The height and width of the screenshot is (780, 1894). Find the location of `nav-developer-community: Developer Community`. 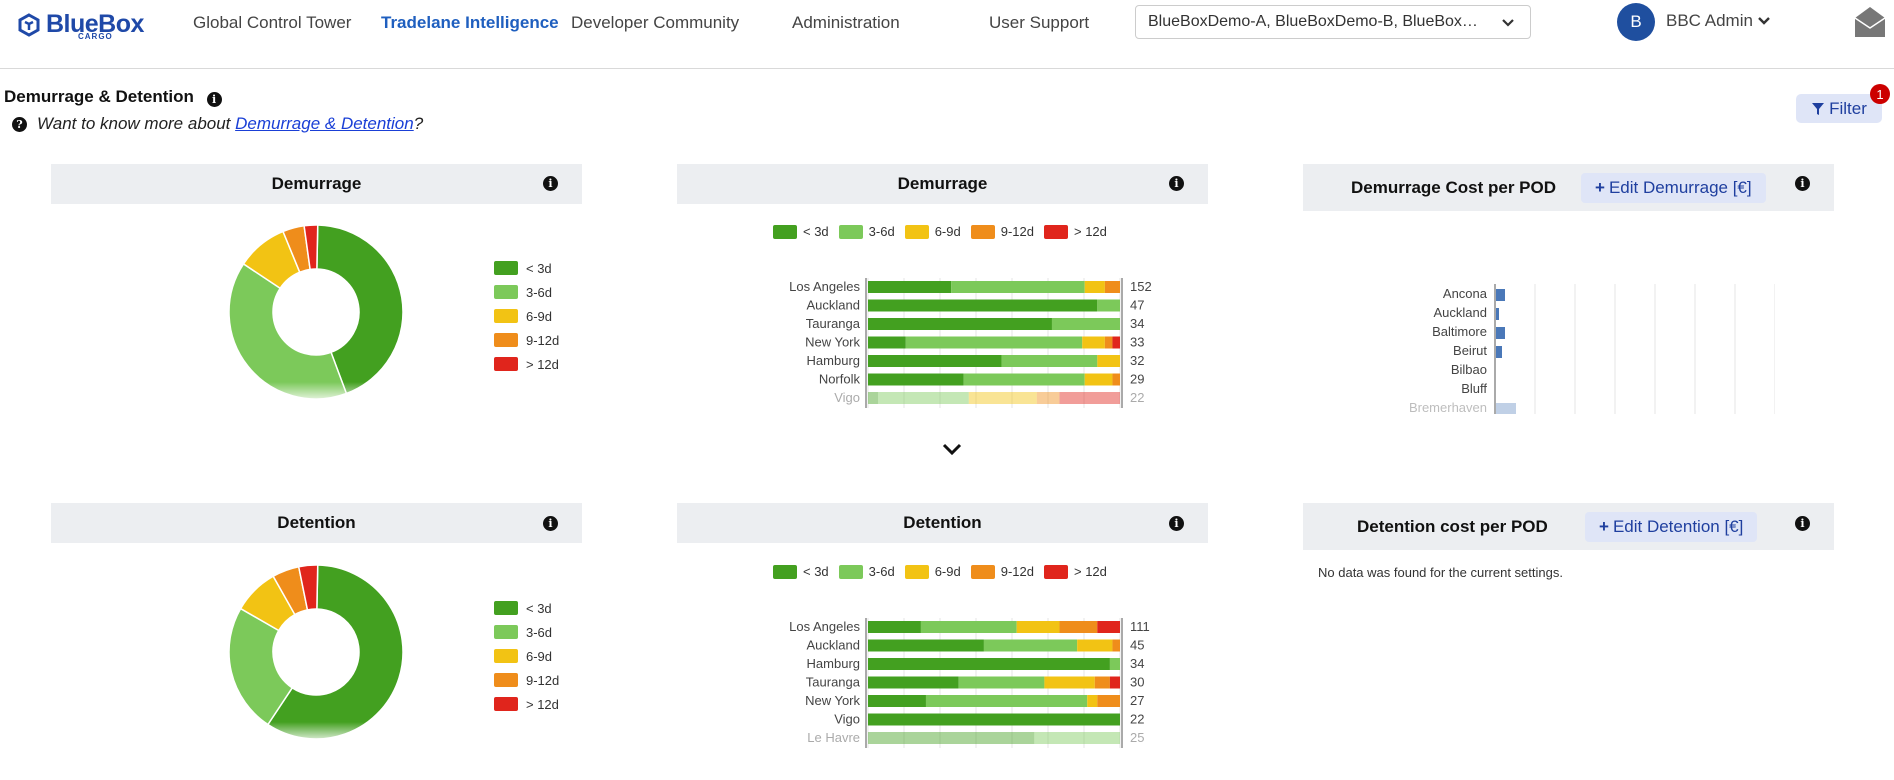

nav-developer-community: Developer Community is located at coordinates (655, 22).